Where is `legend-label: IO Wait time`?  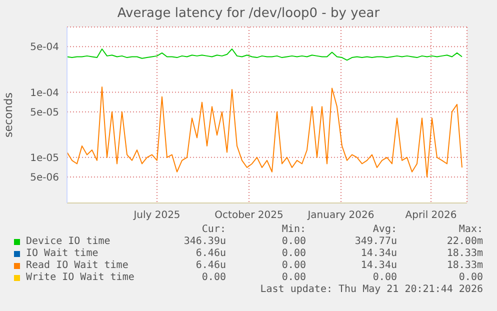
legend-label: IO Wait time is located at coordinates (62, 253).